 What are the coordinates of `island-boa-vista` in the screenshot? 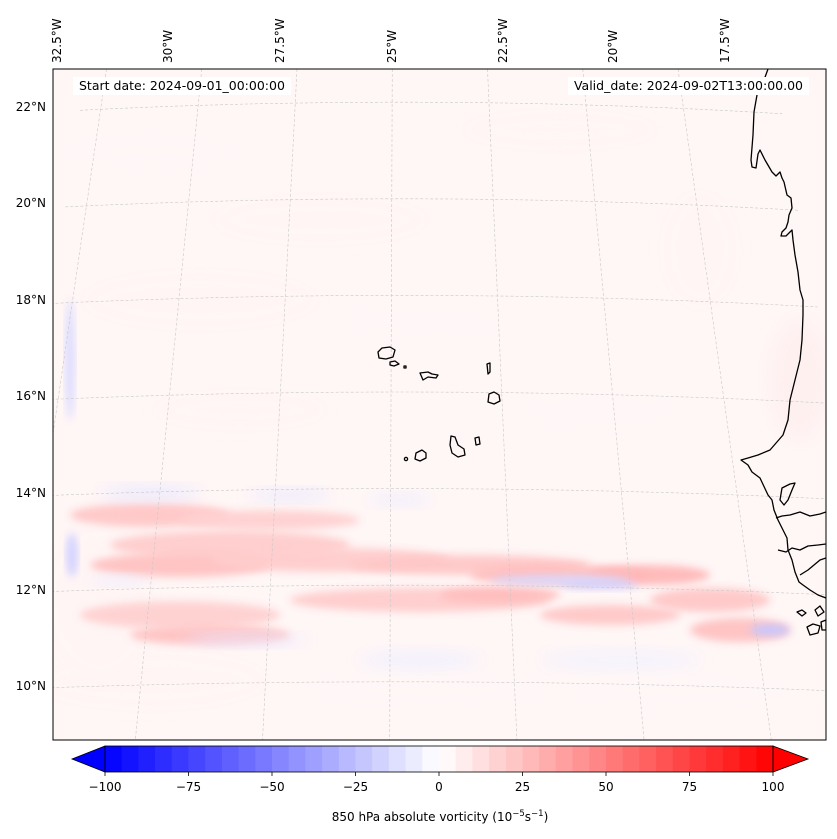 It's located at (494, 398).